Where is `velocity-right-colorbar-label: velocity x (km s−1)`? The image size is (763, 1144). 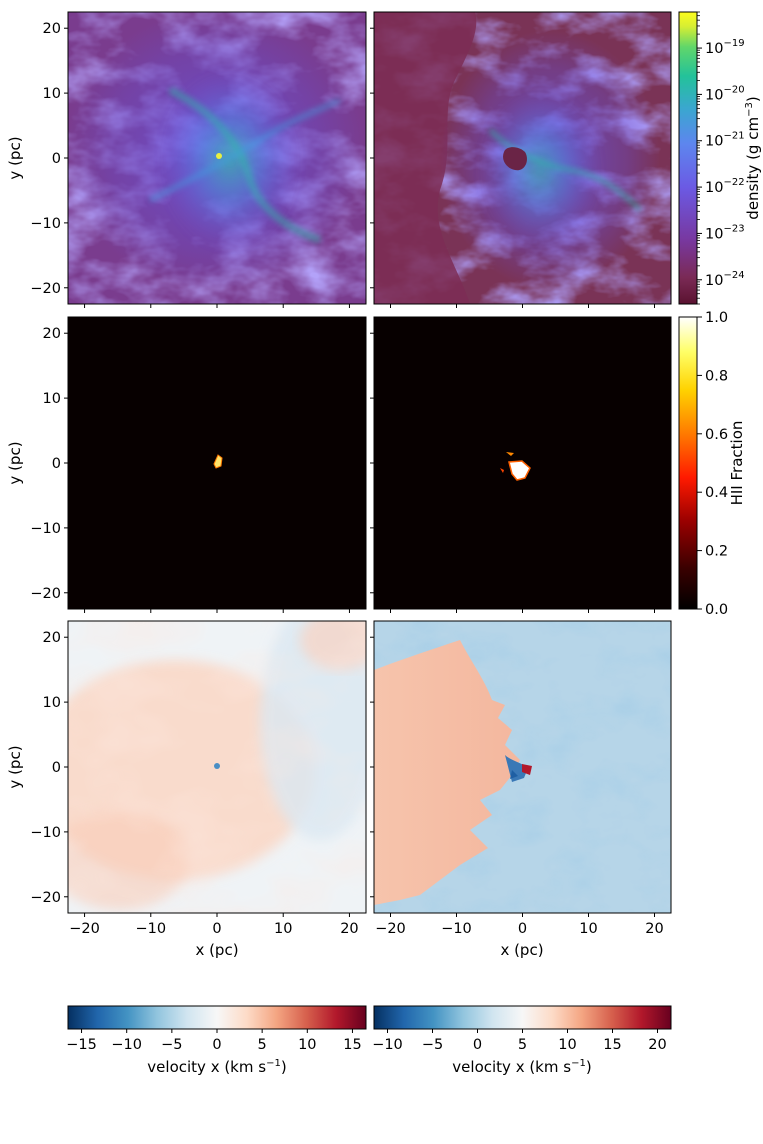
velocity-right-colorbar-label: velocity x (km s−1) is located at coordinates (521, 1067).